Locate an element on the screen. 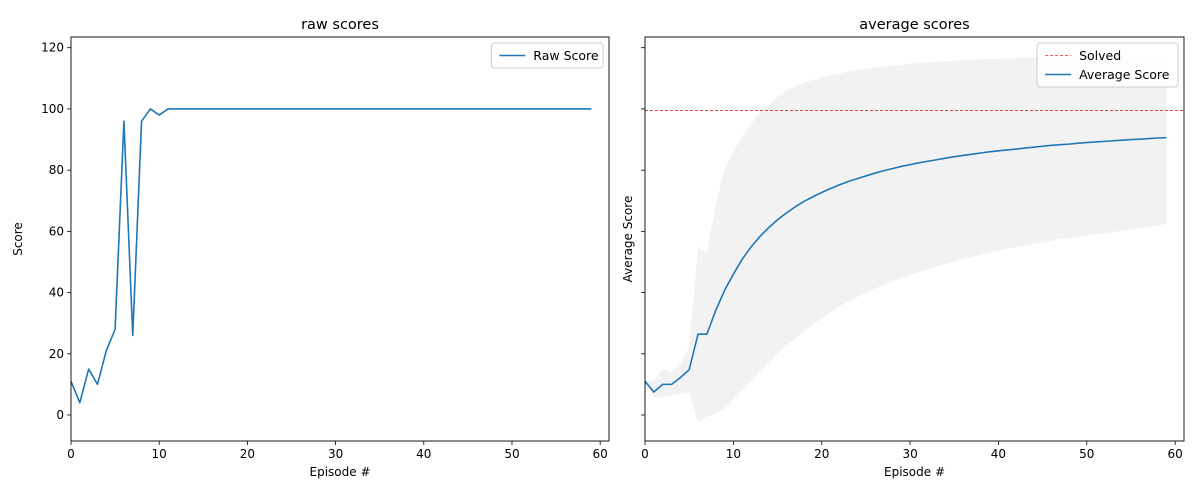 The image size is (1200, 504). y-axis-label: Score is located at coordinates (18, 239).